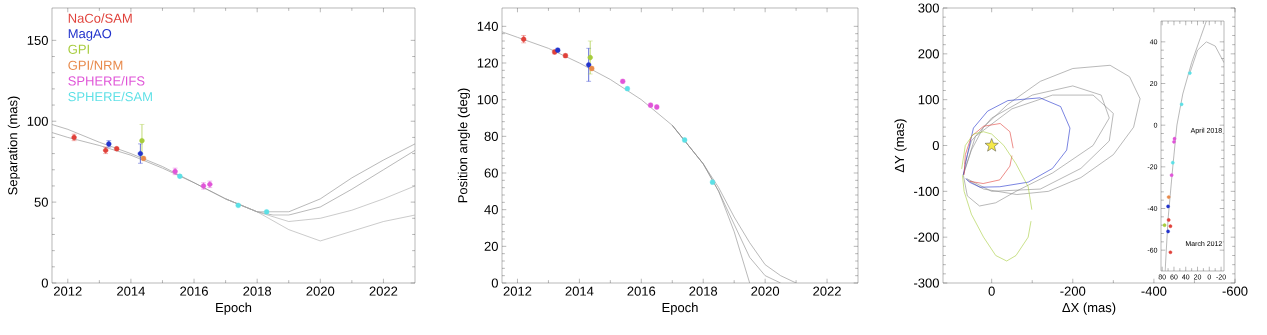  I want to click on y-tick-label: 300, so click(928, 8).